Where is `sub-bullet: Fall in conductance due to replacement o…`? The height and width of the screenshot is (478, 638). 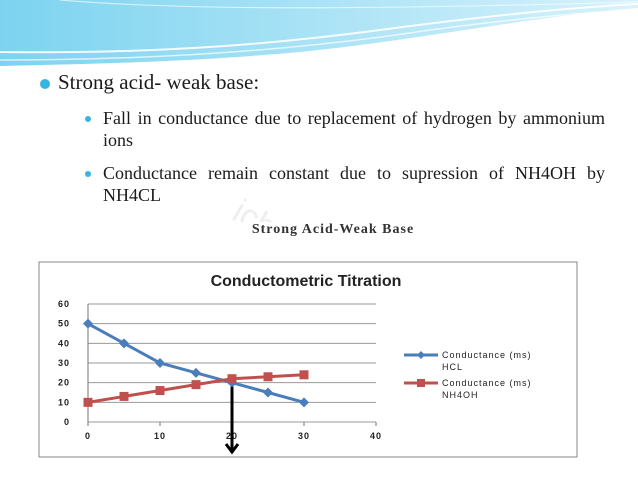
sub-bullet: Fall in conductance due to replacement o… is located at coordinates (345, 130).